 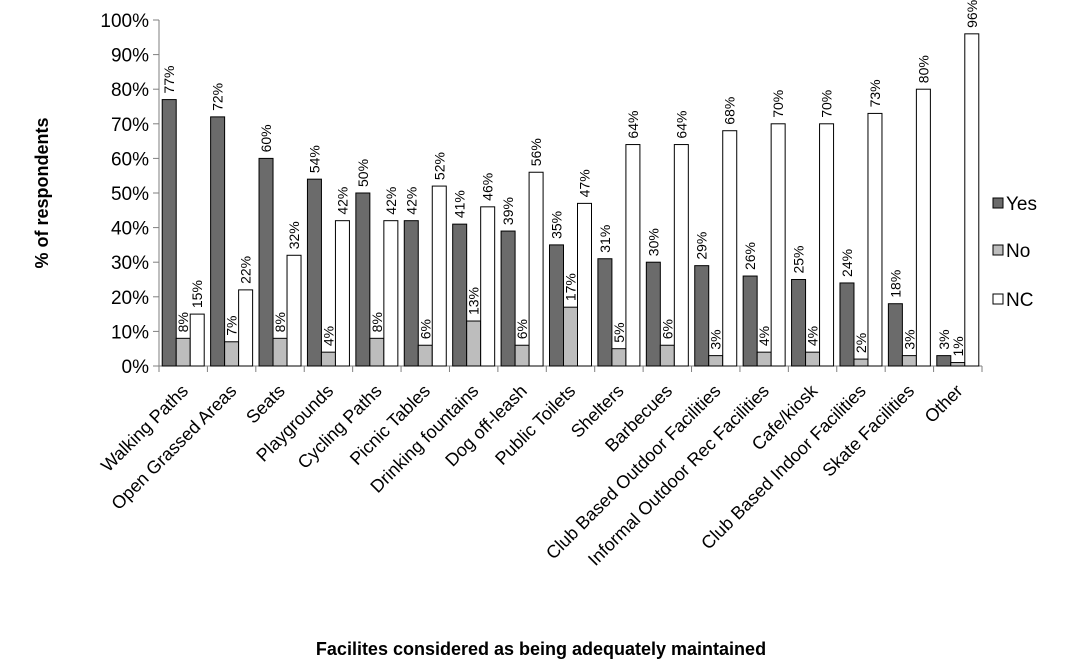 I want to click on y-tick-label: 10%, so click(x=130, y=332).